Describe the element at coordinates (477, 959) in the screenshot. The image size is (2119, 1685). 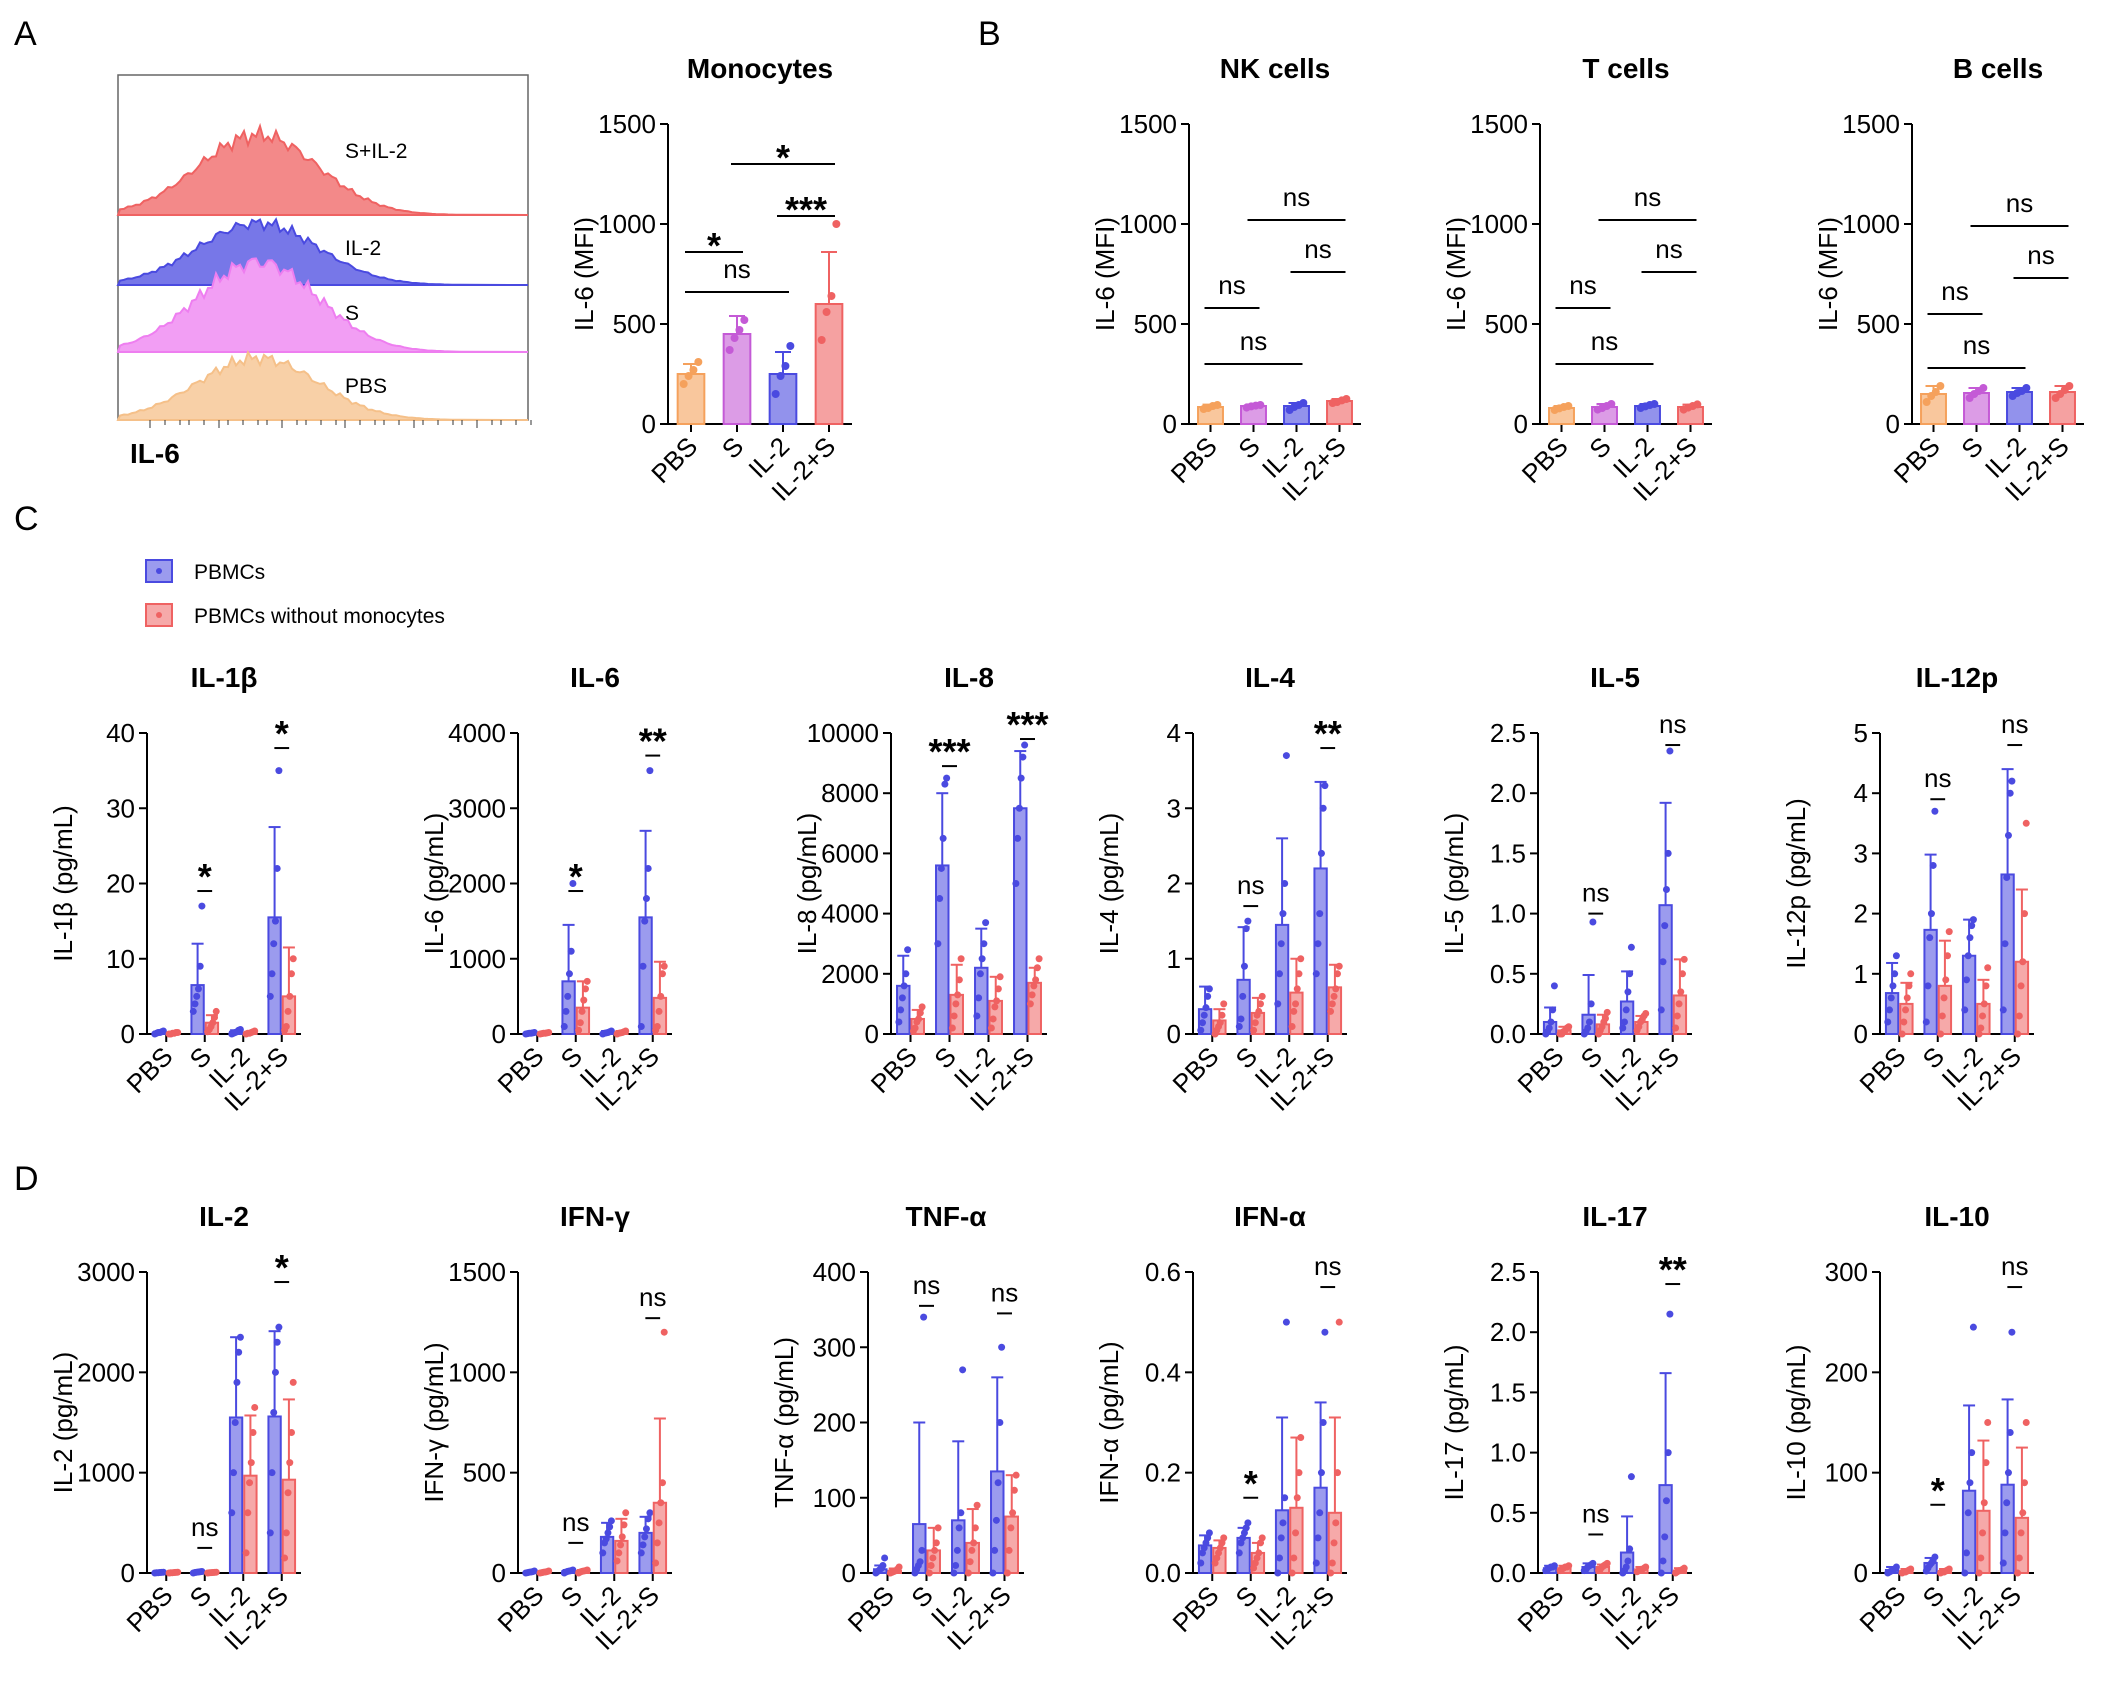
I see `y-tick-label: 1000` at that location.